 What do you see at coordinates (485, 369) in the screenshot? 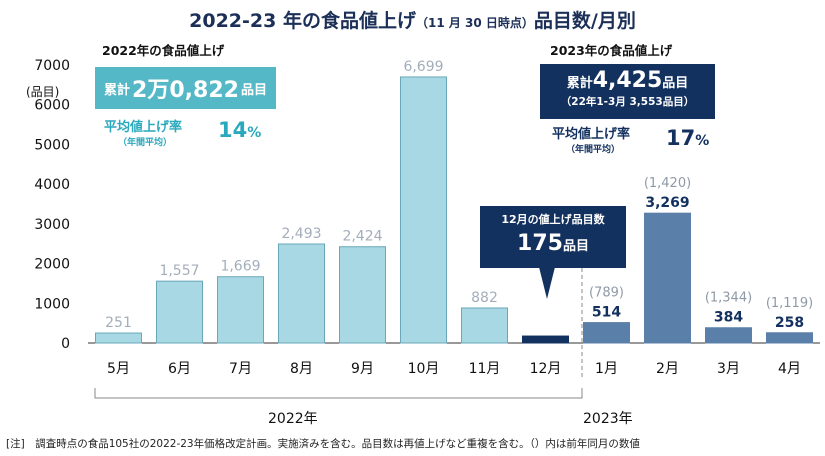
I see `x-tick-label-6: 11月` at bounding box center [485, 369].